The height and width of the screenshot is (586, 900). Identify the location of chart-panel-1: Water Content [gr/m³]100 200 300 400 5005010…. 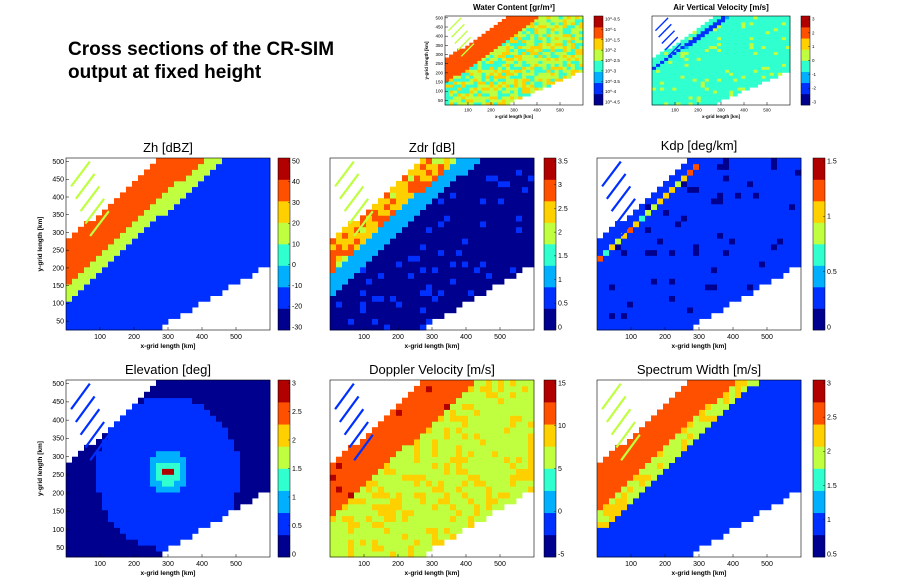
(522, 61).